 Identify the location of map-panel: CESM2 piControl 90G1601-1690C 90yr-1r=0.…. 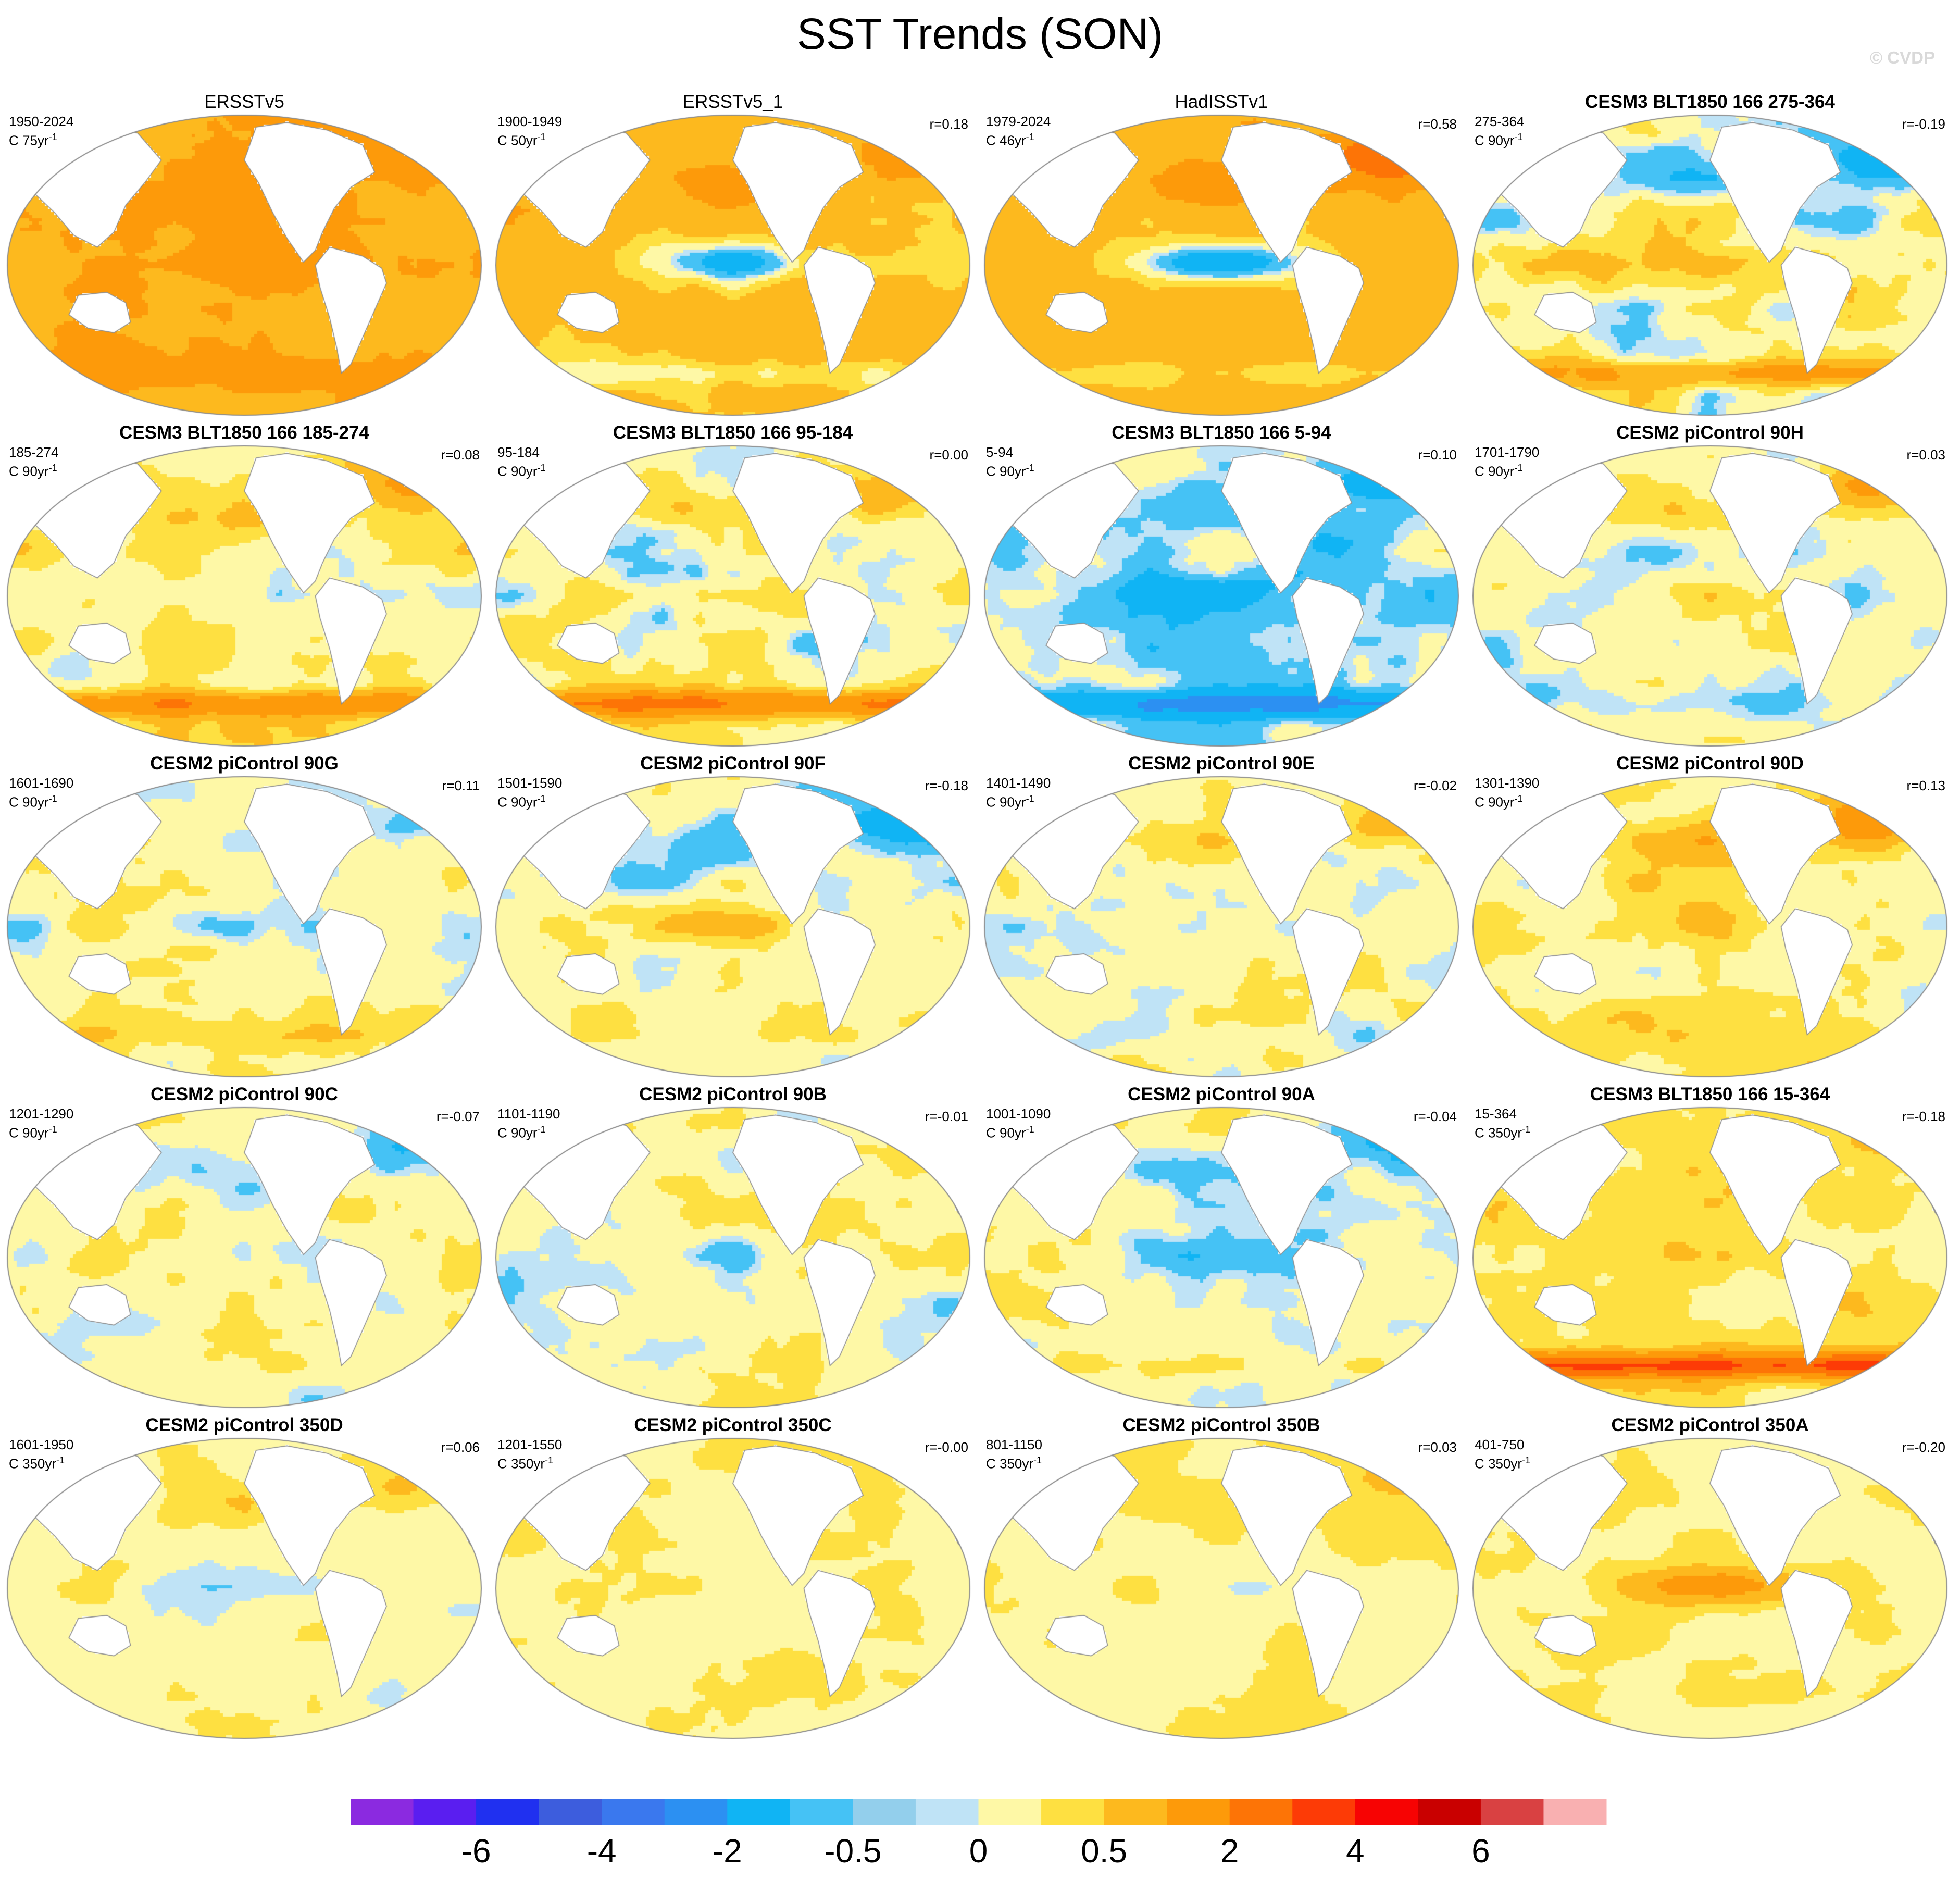
(245, 917).